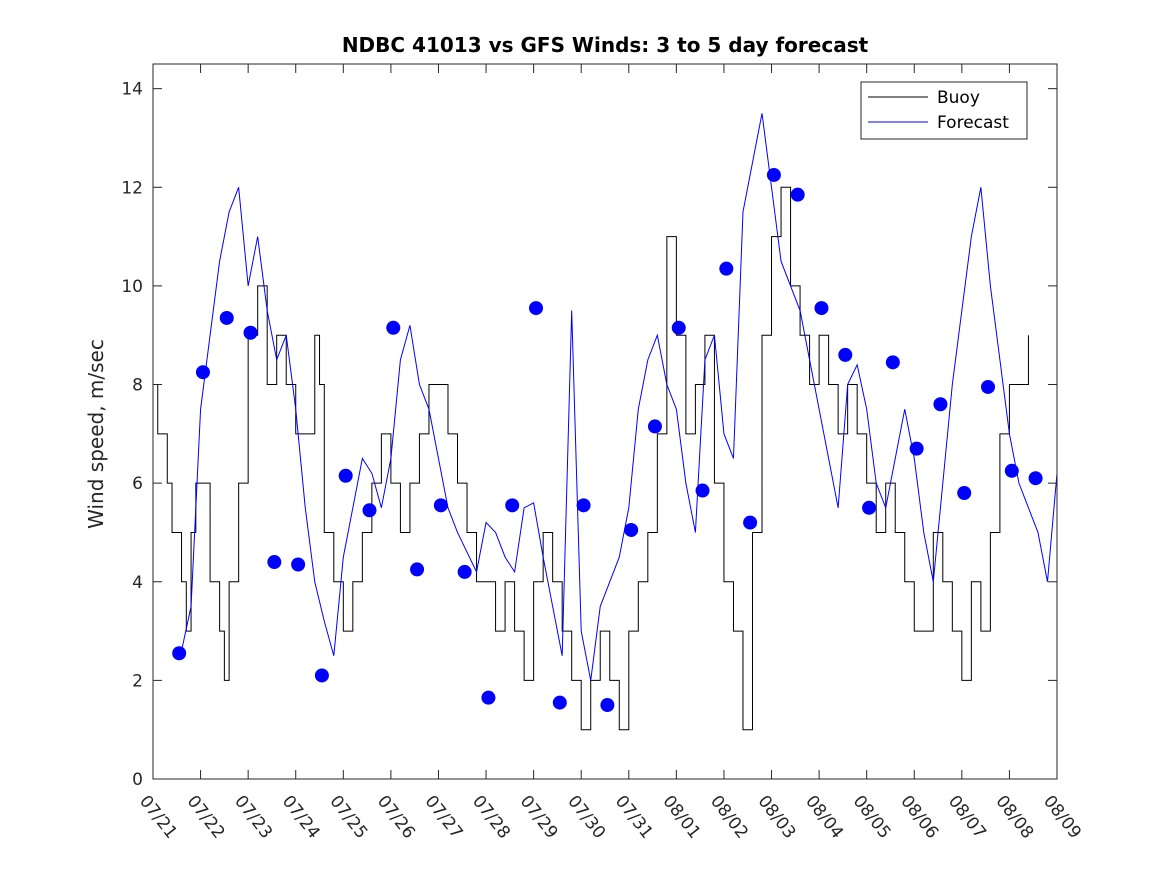 The width and height of the screenshot is (1167, 875). Describe the element at coordinates (396, 817) in the screenshot. I see `x-tick-label: 07/26` at that location.